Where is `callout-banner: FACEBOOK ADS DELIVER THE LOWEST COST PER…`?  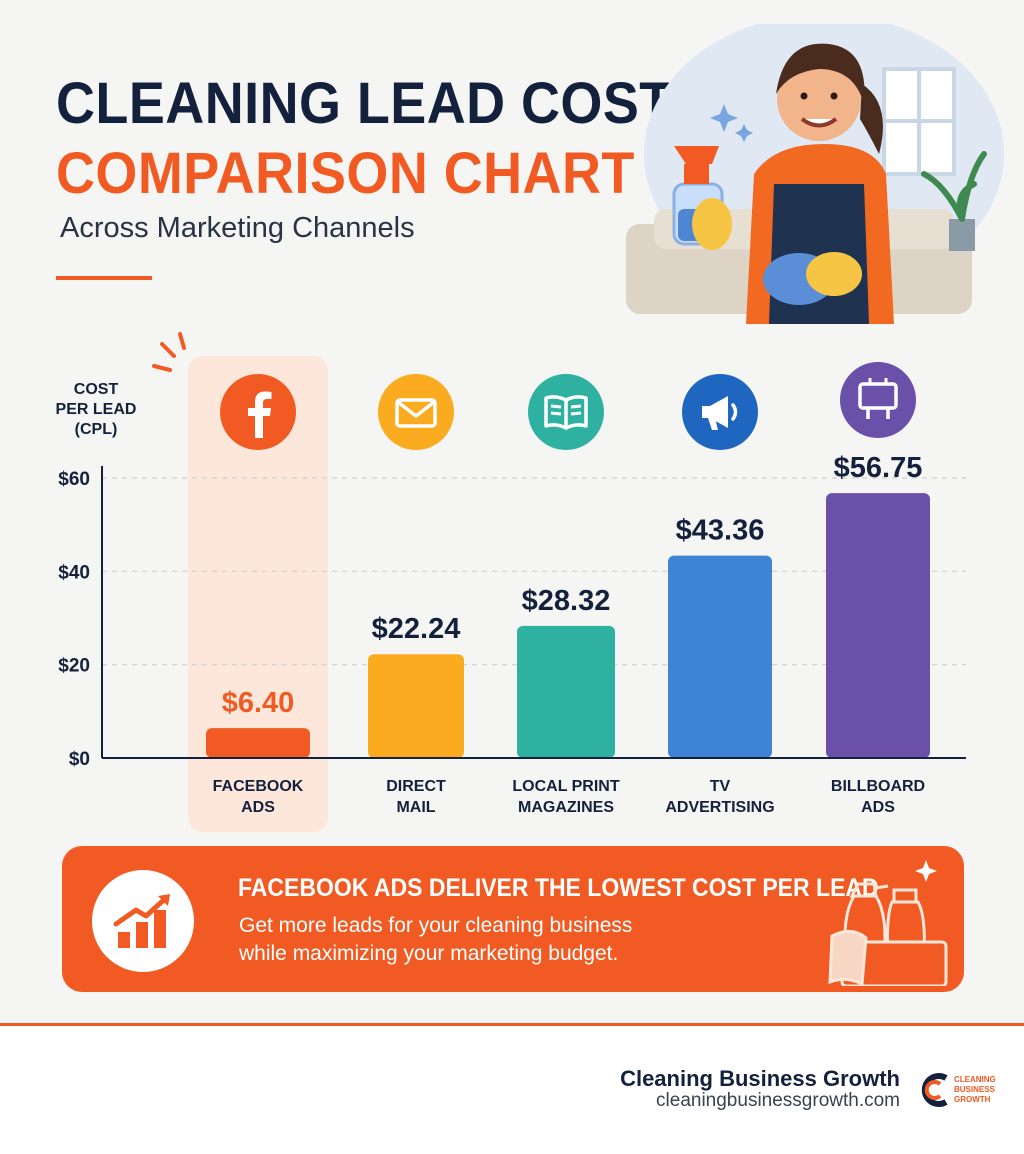
callout-banner: FACEBOOK ADS DELIVER THE LOWEST COST PER… is located at coordinates (513, 919).